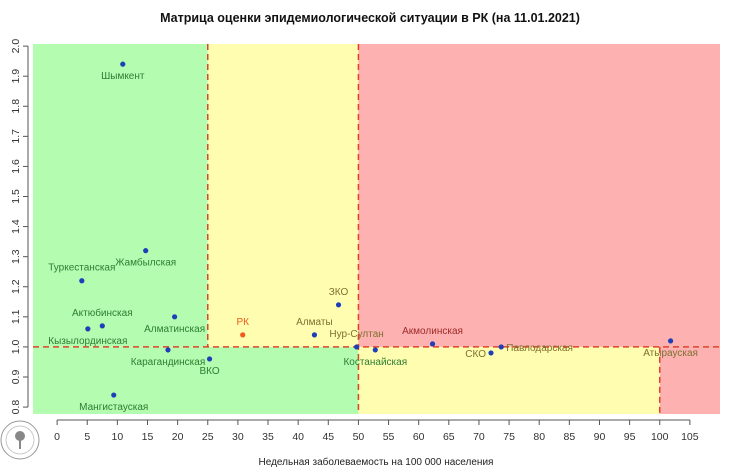 The height and width of the screenshot is (467, 740). Describe the element at coordinates (16, 377) in the screenshot. I see `y-tick-label: 0.9` at that location.